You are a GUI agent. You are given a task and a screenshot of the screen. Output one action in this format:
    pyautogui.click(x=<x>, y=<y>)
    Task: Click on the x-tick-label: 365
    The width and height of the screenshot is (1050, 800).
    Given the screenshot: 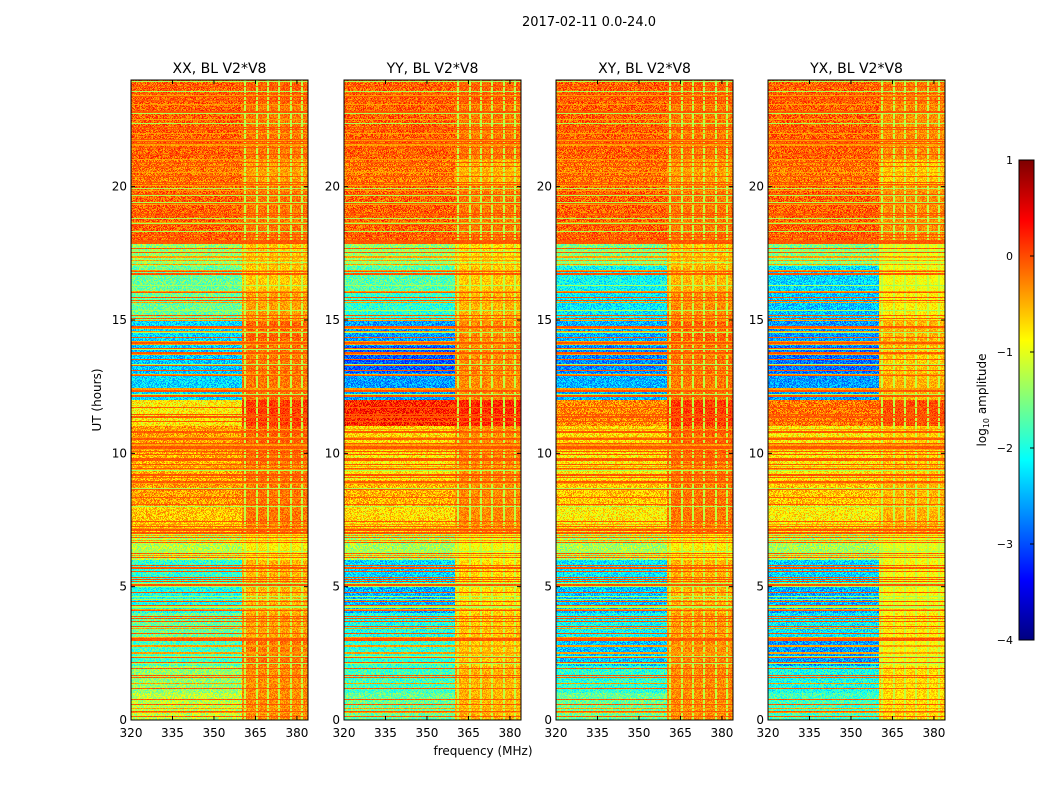 What is the action you would take?
    pyautogui.click(x=680, y=733)
    